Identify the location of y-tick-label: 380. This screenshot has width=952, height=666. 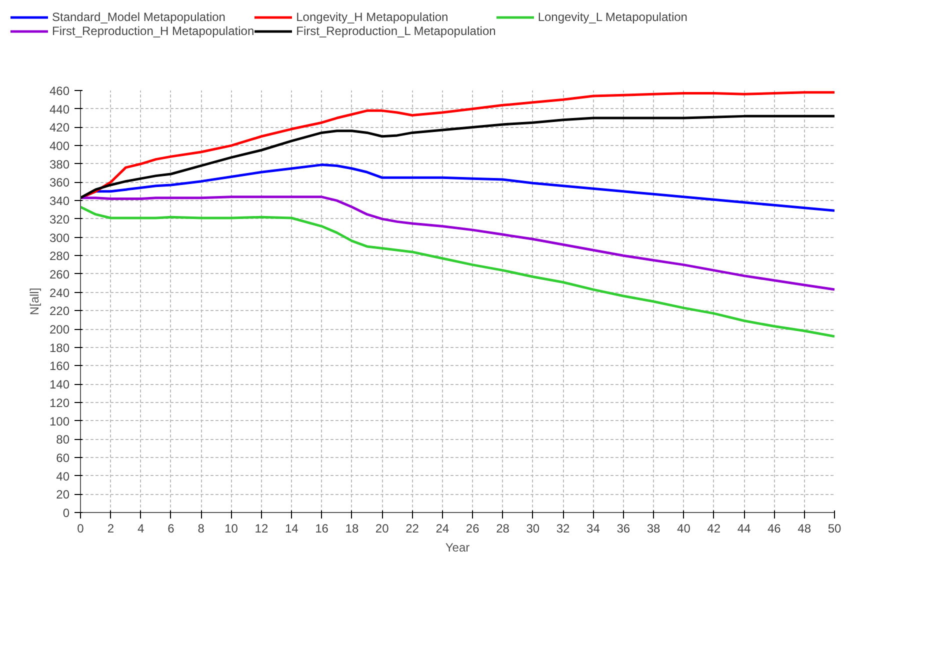
(59, 164).